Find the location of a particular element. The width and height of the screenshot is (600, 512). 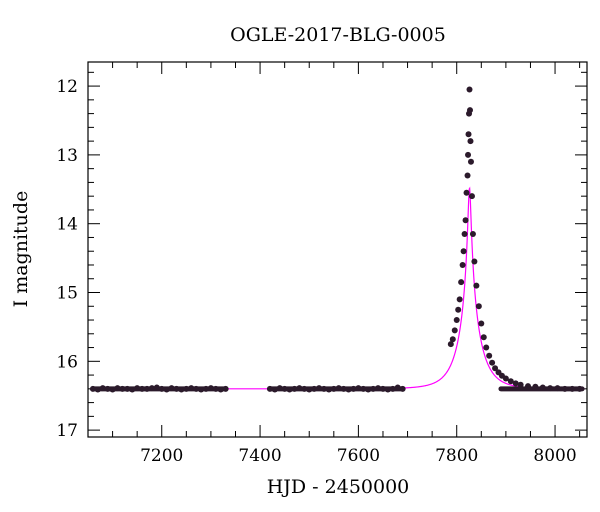

x-tick-label: 8000 is located at coordinates (554, 456).